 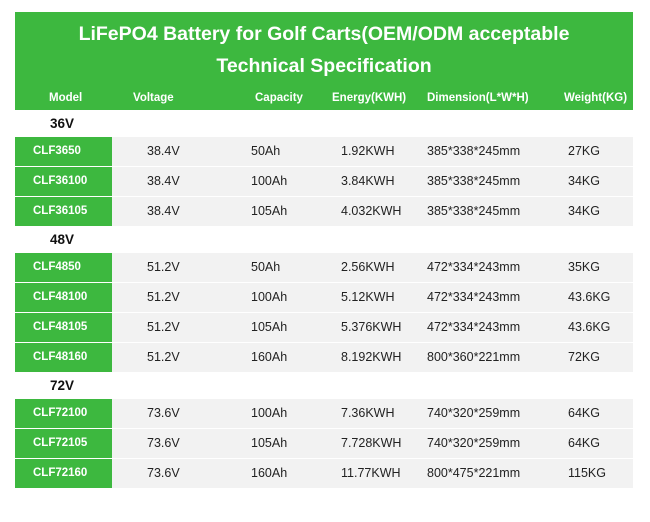 What do you see at coordinates (63, 267) in the screenshot?
I see `model-cell: CLF4850` at bounding box center [63, 267].